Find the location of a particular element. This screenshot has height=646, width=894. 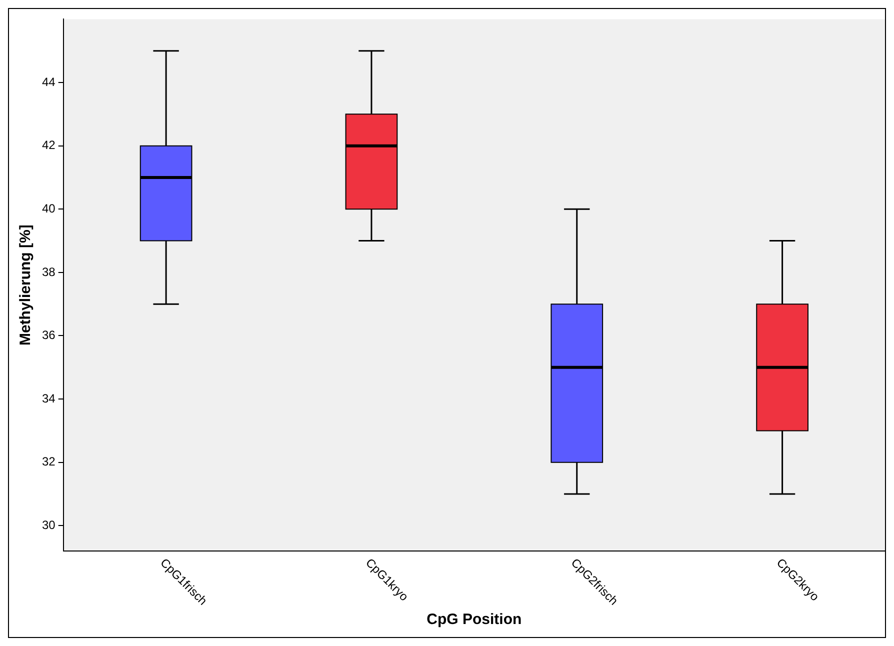

y-tick-label: 44 is located at coordinates (49, 81).